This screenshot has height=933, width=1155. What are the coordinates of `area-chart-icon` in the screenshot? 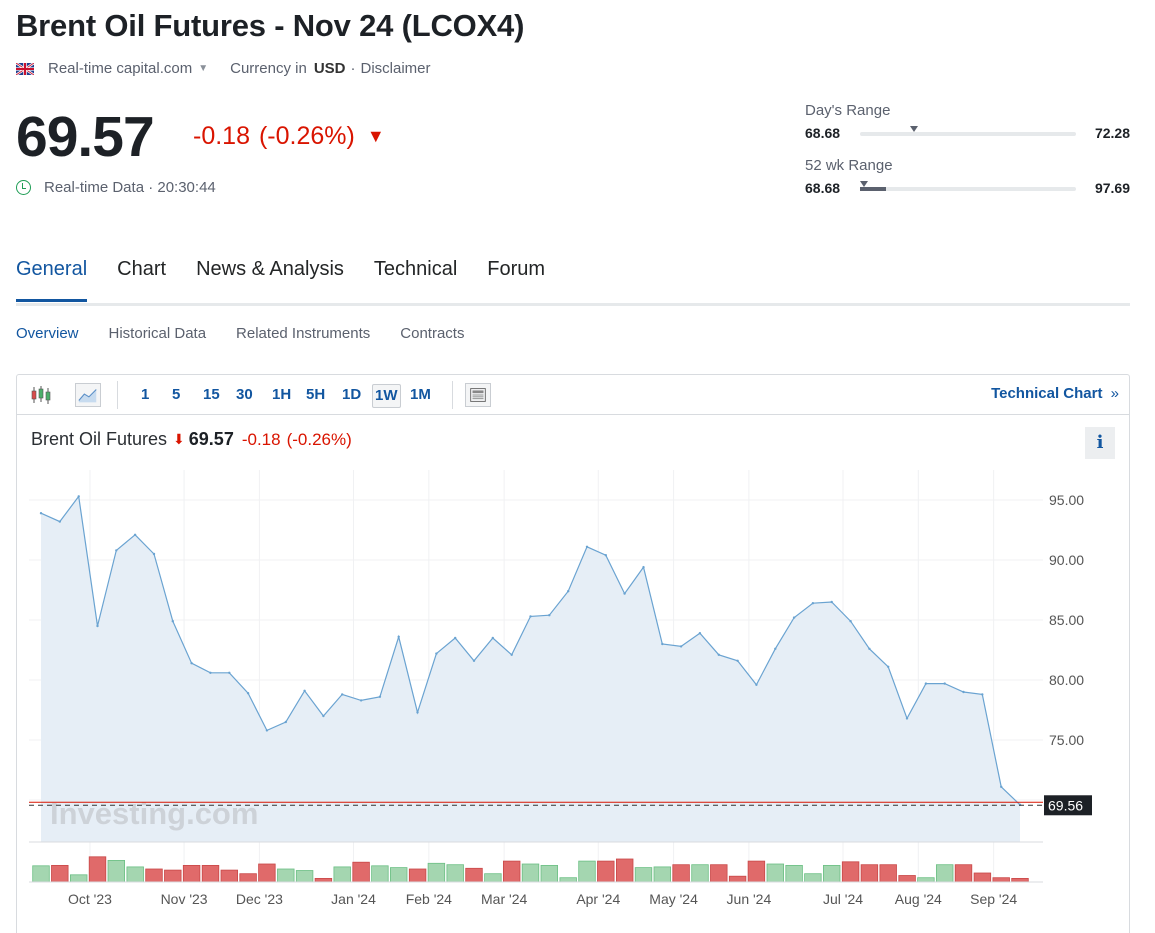 It's located at (88, 395).